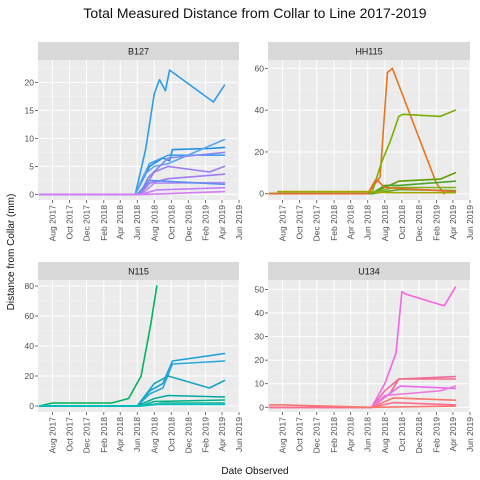 This screenshot has width=480, height=480. What do you see at coordinates (260, 289) in the screenshot?
I see `y-tick-label: 50` at bounding box center [260, 289].